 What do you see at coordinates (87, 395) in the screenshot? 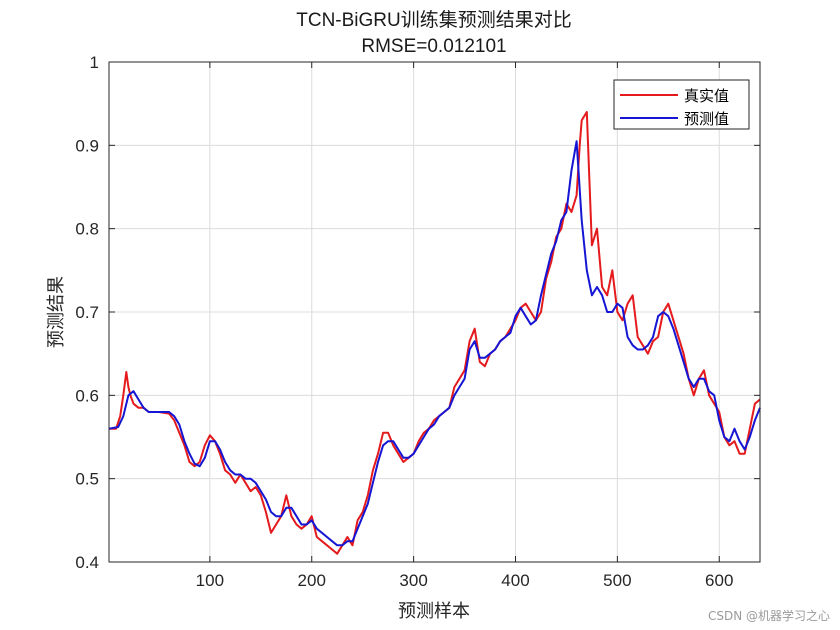
I see `y-tick-label: 0.6` at bounding box center [87, 395].